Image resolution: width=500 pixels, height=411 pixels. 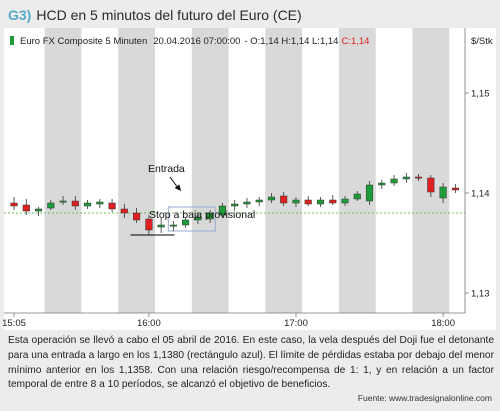 What do you see at coordinates (174, 182) in the screenshot?
I see `entry-arrow-shaft` at bounding box center [174, 182].